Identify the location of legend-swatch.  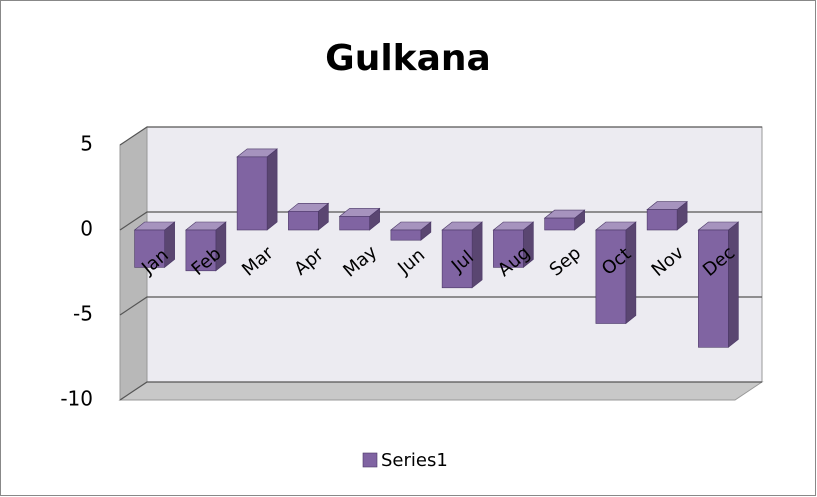
(370, 460).